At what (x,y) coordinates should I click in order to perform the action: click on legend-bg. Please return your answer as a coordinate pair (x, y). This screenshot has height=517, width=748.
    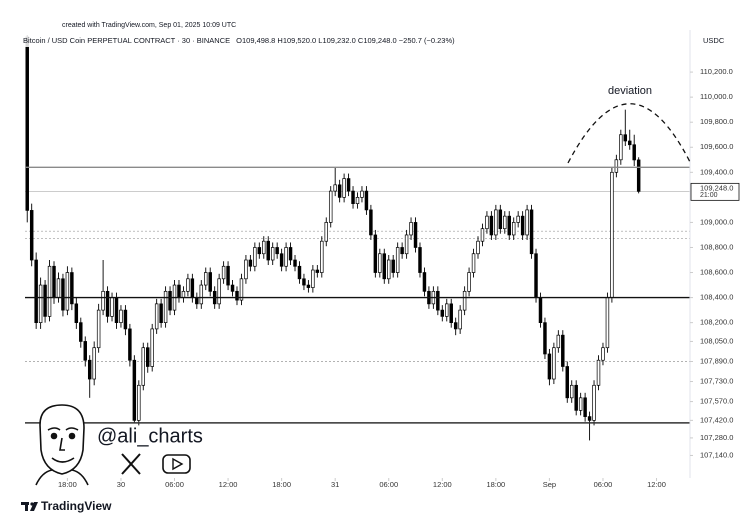
    Looking at the image, I should click on (262, 41).